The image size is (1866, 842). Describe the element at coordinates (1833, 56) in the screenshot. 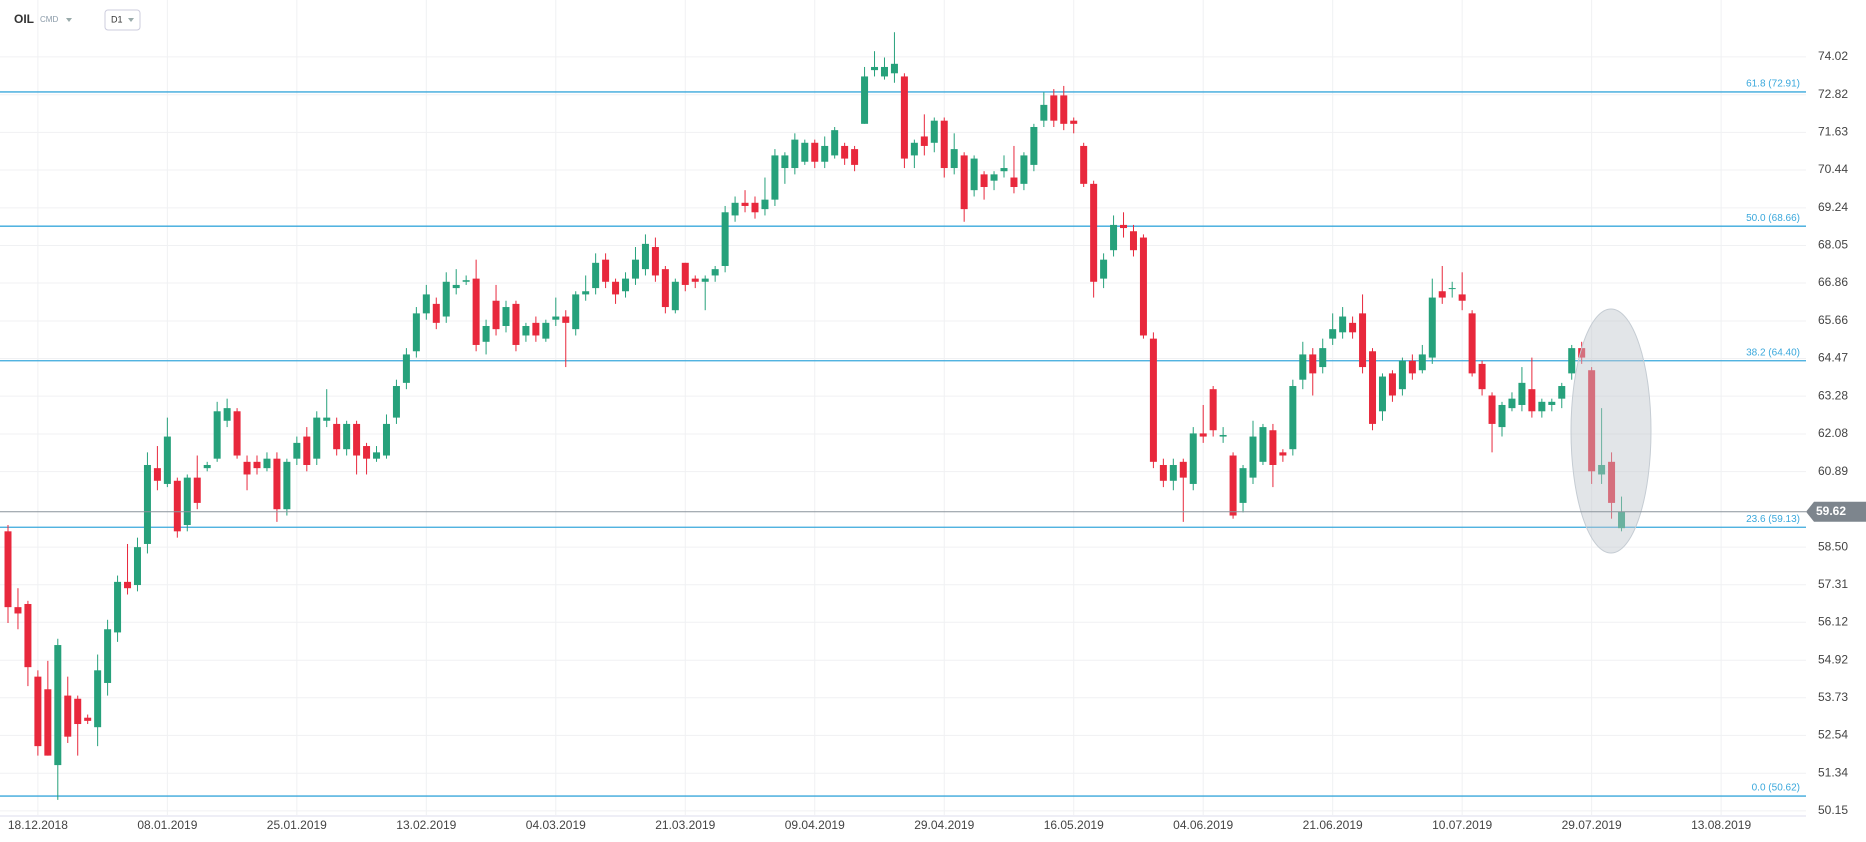

I see `y-tick-label: 74.02` at that location.